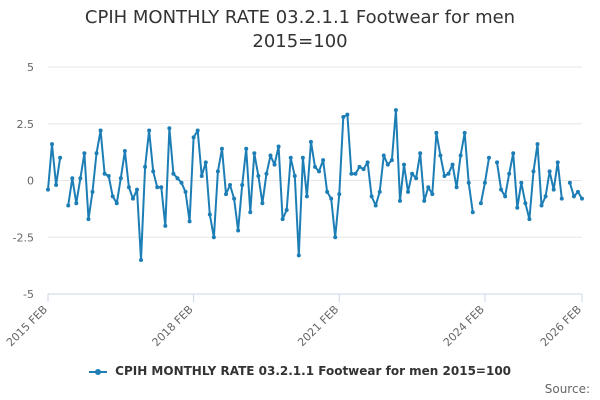 The image size is (600, 400). Describe the element at coordinates (318, 326) in the screenshot. I see `x-tick-label: 2021 FEB` at that location.